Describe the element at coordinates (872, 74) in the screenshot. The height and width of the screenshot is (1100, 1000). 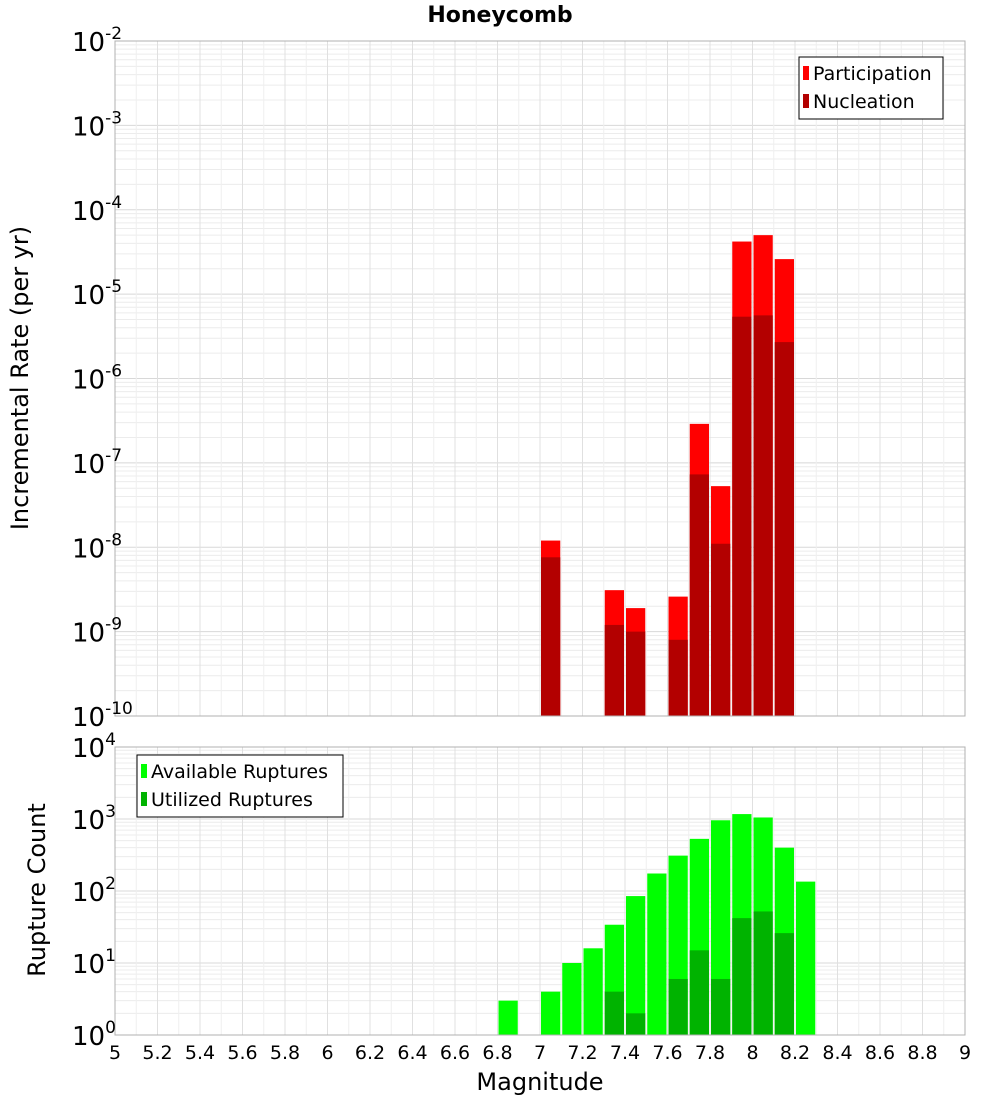
I see `top-legend-label: Participation` at that location.